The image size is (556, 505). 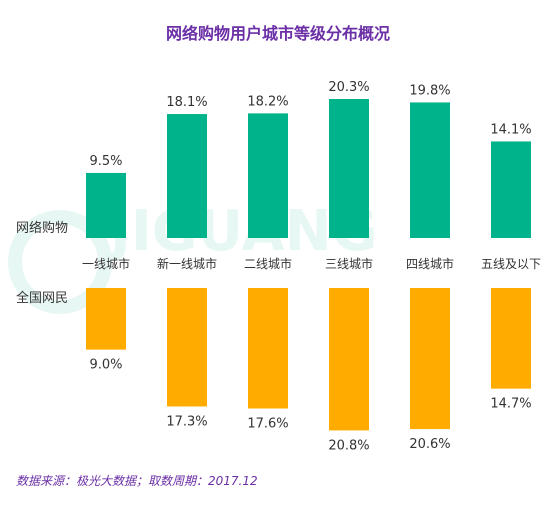 I want to click on data-label-national-netizens: 20.8%, so click(x=348, y=445).